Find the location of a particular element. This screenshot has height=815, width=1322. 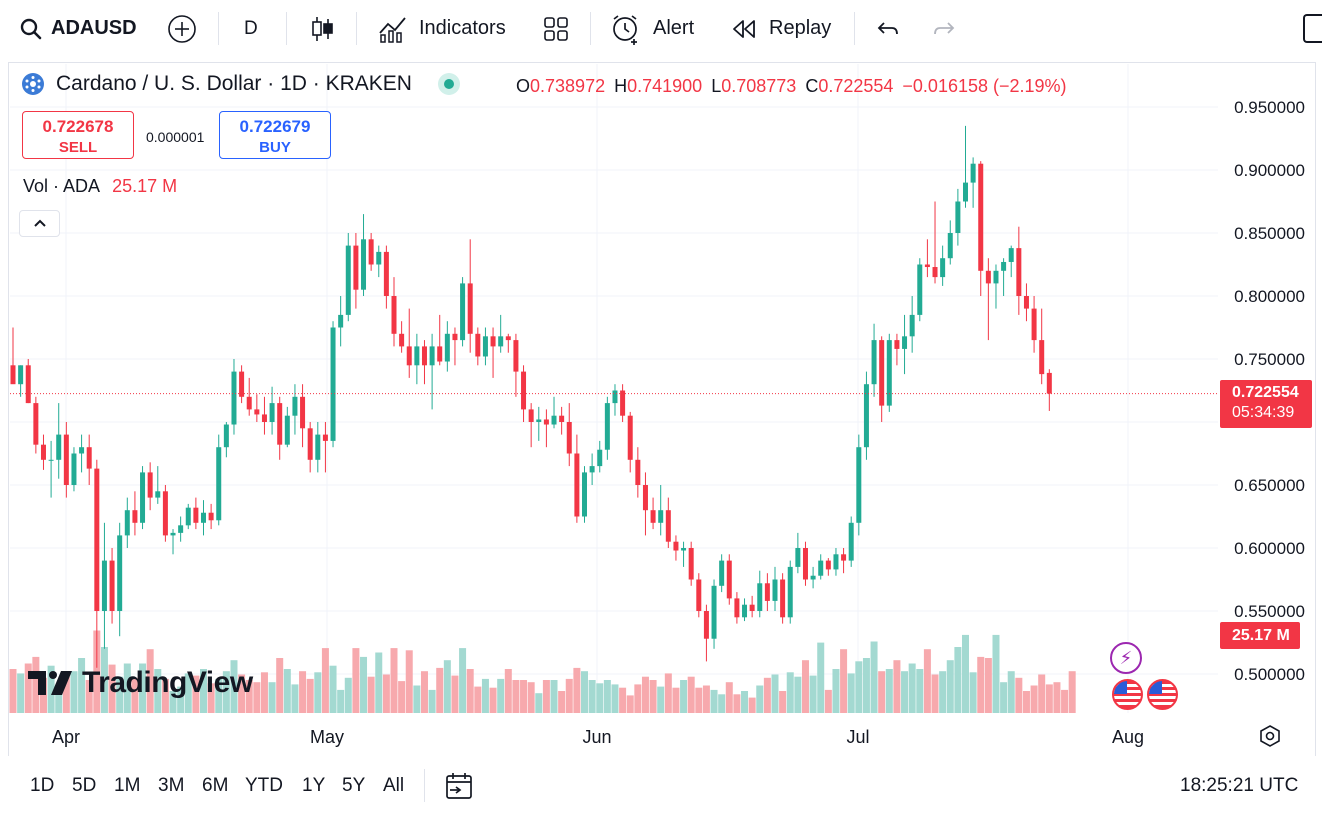

us-flag-event-icon is located at coordinates (1127, 694).